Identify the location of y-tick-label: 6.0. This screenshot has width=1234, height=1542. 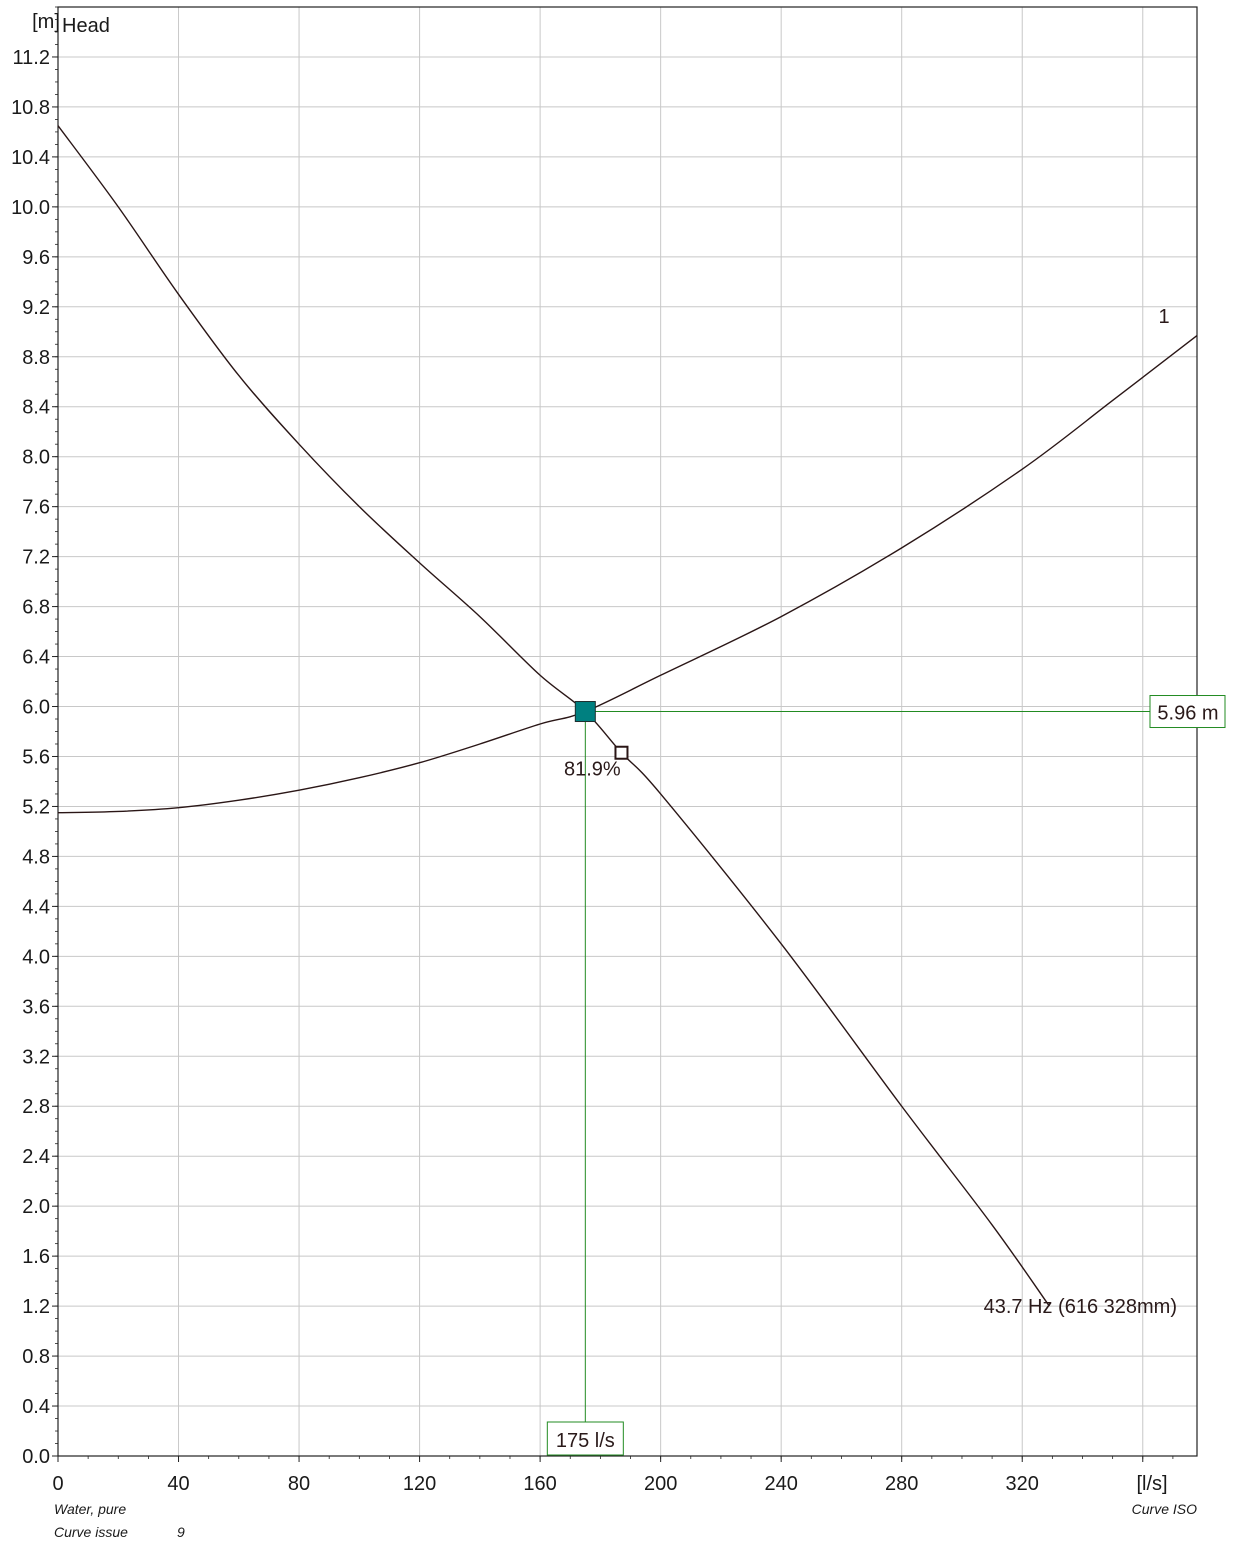
(36, 708).